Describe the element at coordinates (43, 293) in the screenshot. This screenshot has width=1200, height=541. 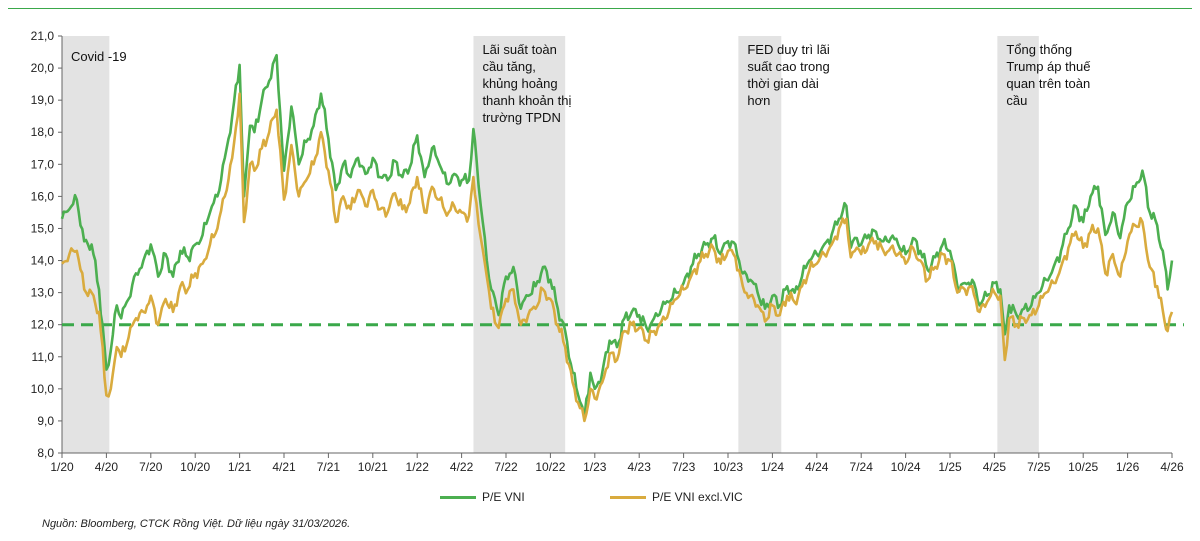
I see `y-tick-label: 13,0` at that location.